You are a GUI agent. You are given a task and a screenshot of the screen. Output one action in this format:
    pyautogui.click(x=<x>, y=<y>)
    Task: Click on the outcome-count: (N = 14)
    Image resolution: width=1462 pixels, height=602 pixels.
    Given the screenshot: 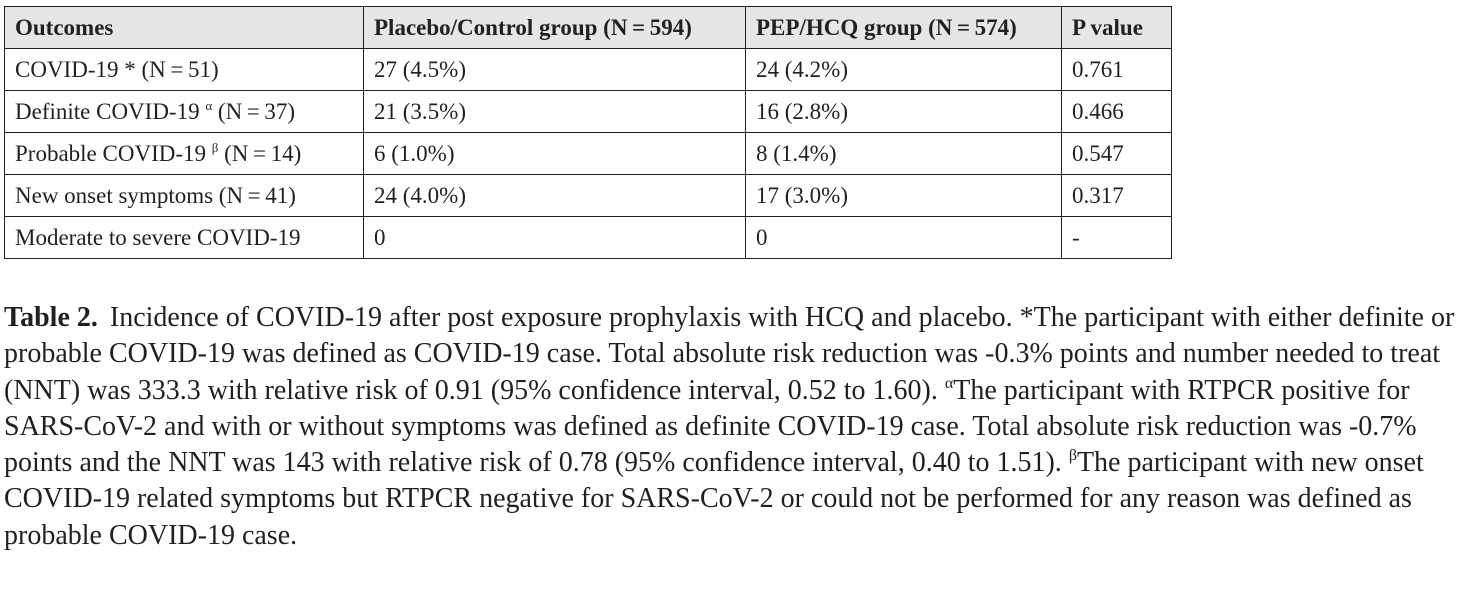 What is the action you would take?
    pyautogui.click(x=263, y=153)
    